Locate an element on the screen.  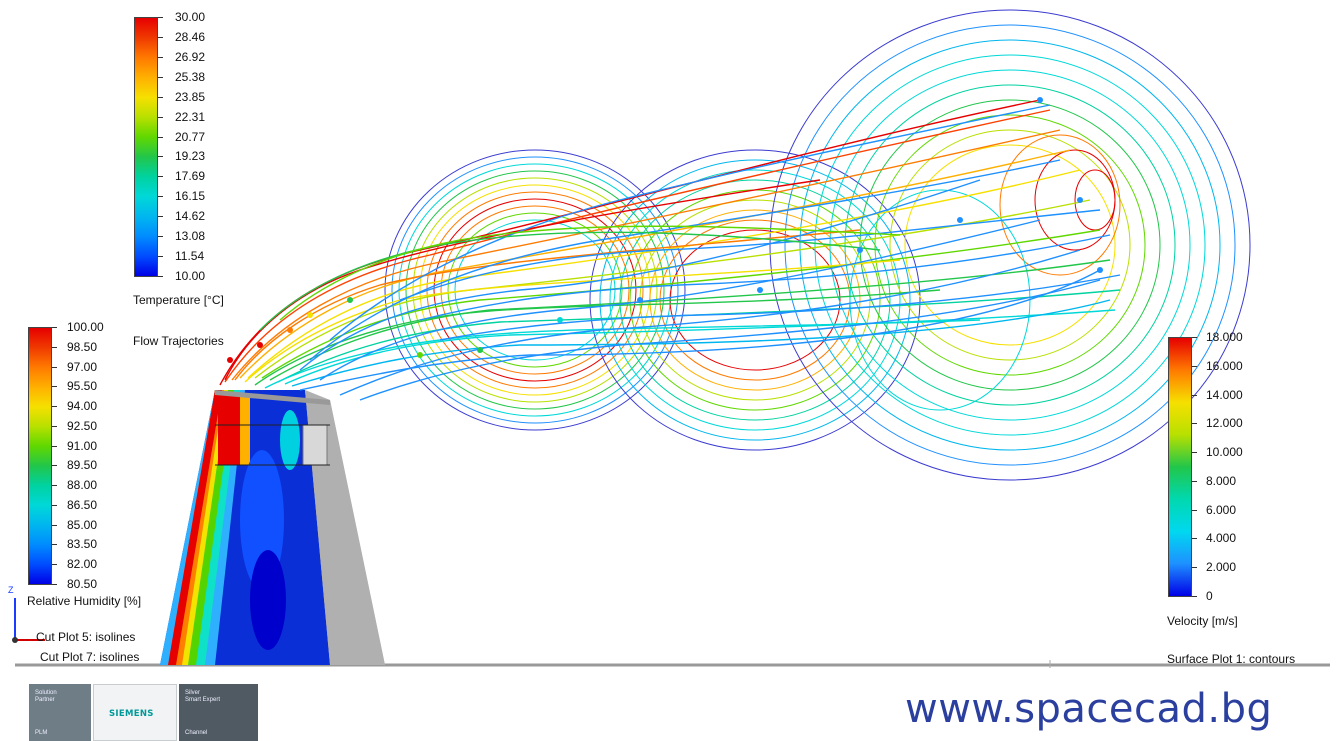
surface-plot-label: Surface Plot 1: contours is located at coordinates (1231, 659).